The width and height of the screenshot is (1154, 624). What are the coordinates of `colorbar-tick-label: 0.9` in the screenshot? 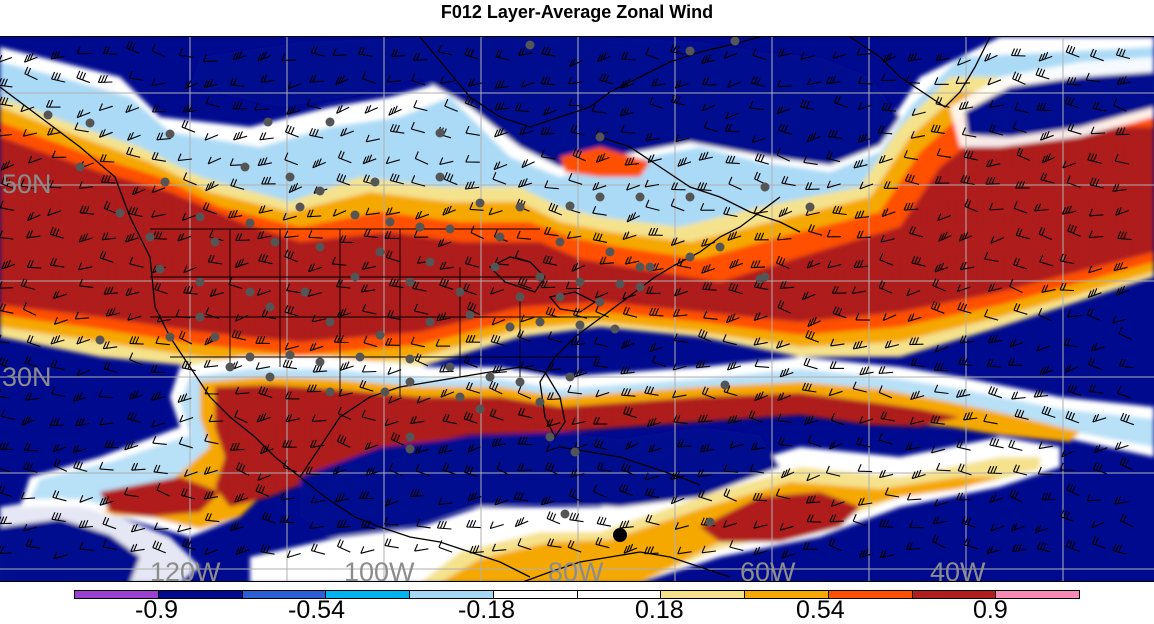 It's located at (990, 610).